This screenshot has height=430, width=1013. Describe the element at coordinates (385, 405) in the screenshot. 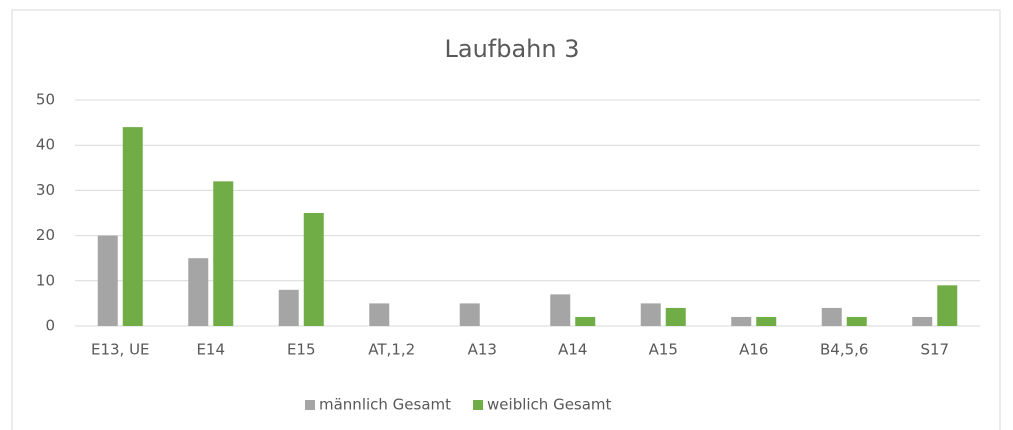

I see `legend-label: männlich Gesamt` at that location.